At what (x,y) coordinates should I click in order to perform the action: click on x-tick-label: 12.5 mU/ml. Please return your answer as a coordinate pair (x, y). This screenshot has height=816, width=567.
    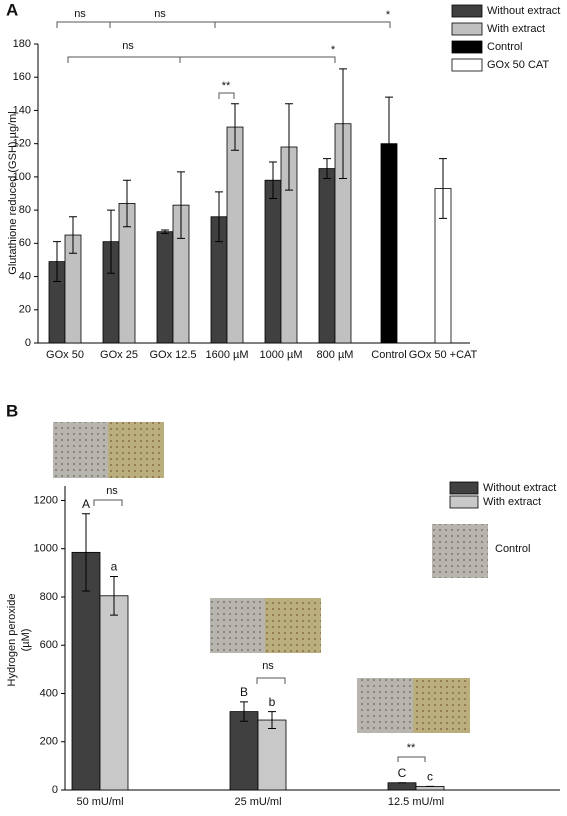
    Looking at the image, I should click on (416, 802).